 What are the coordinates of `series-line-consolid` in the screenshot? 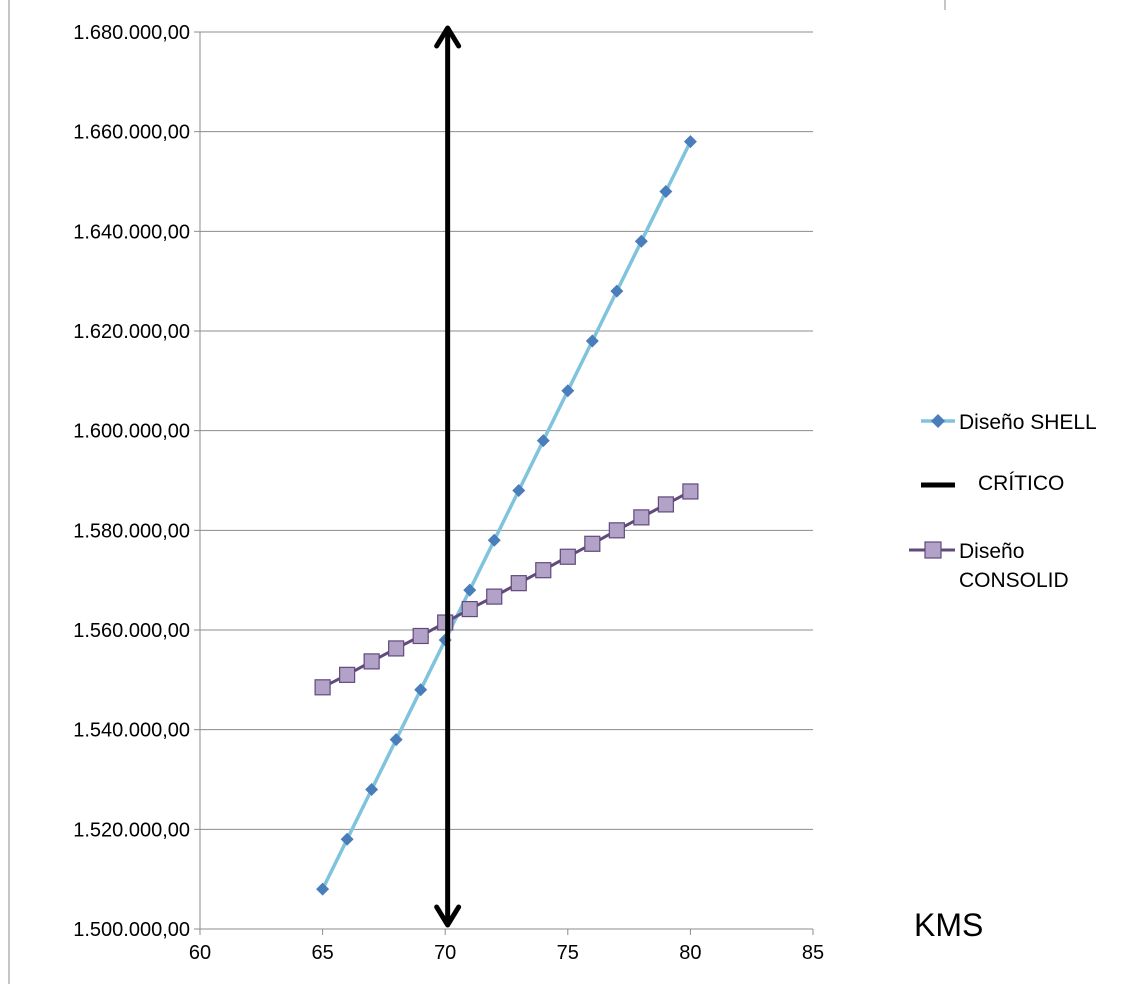 It's located at (506, 589).